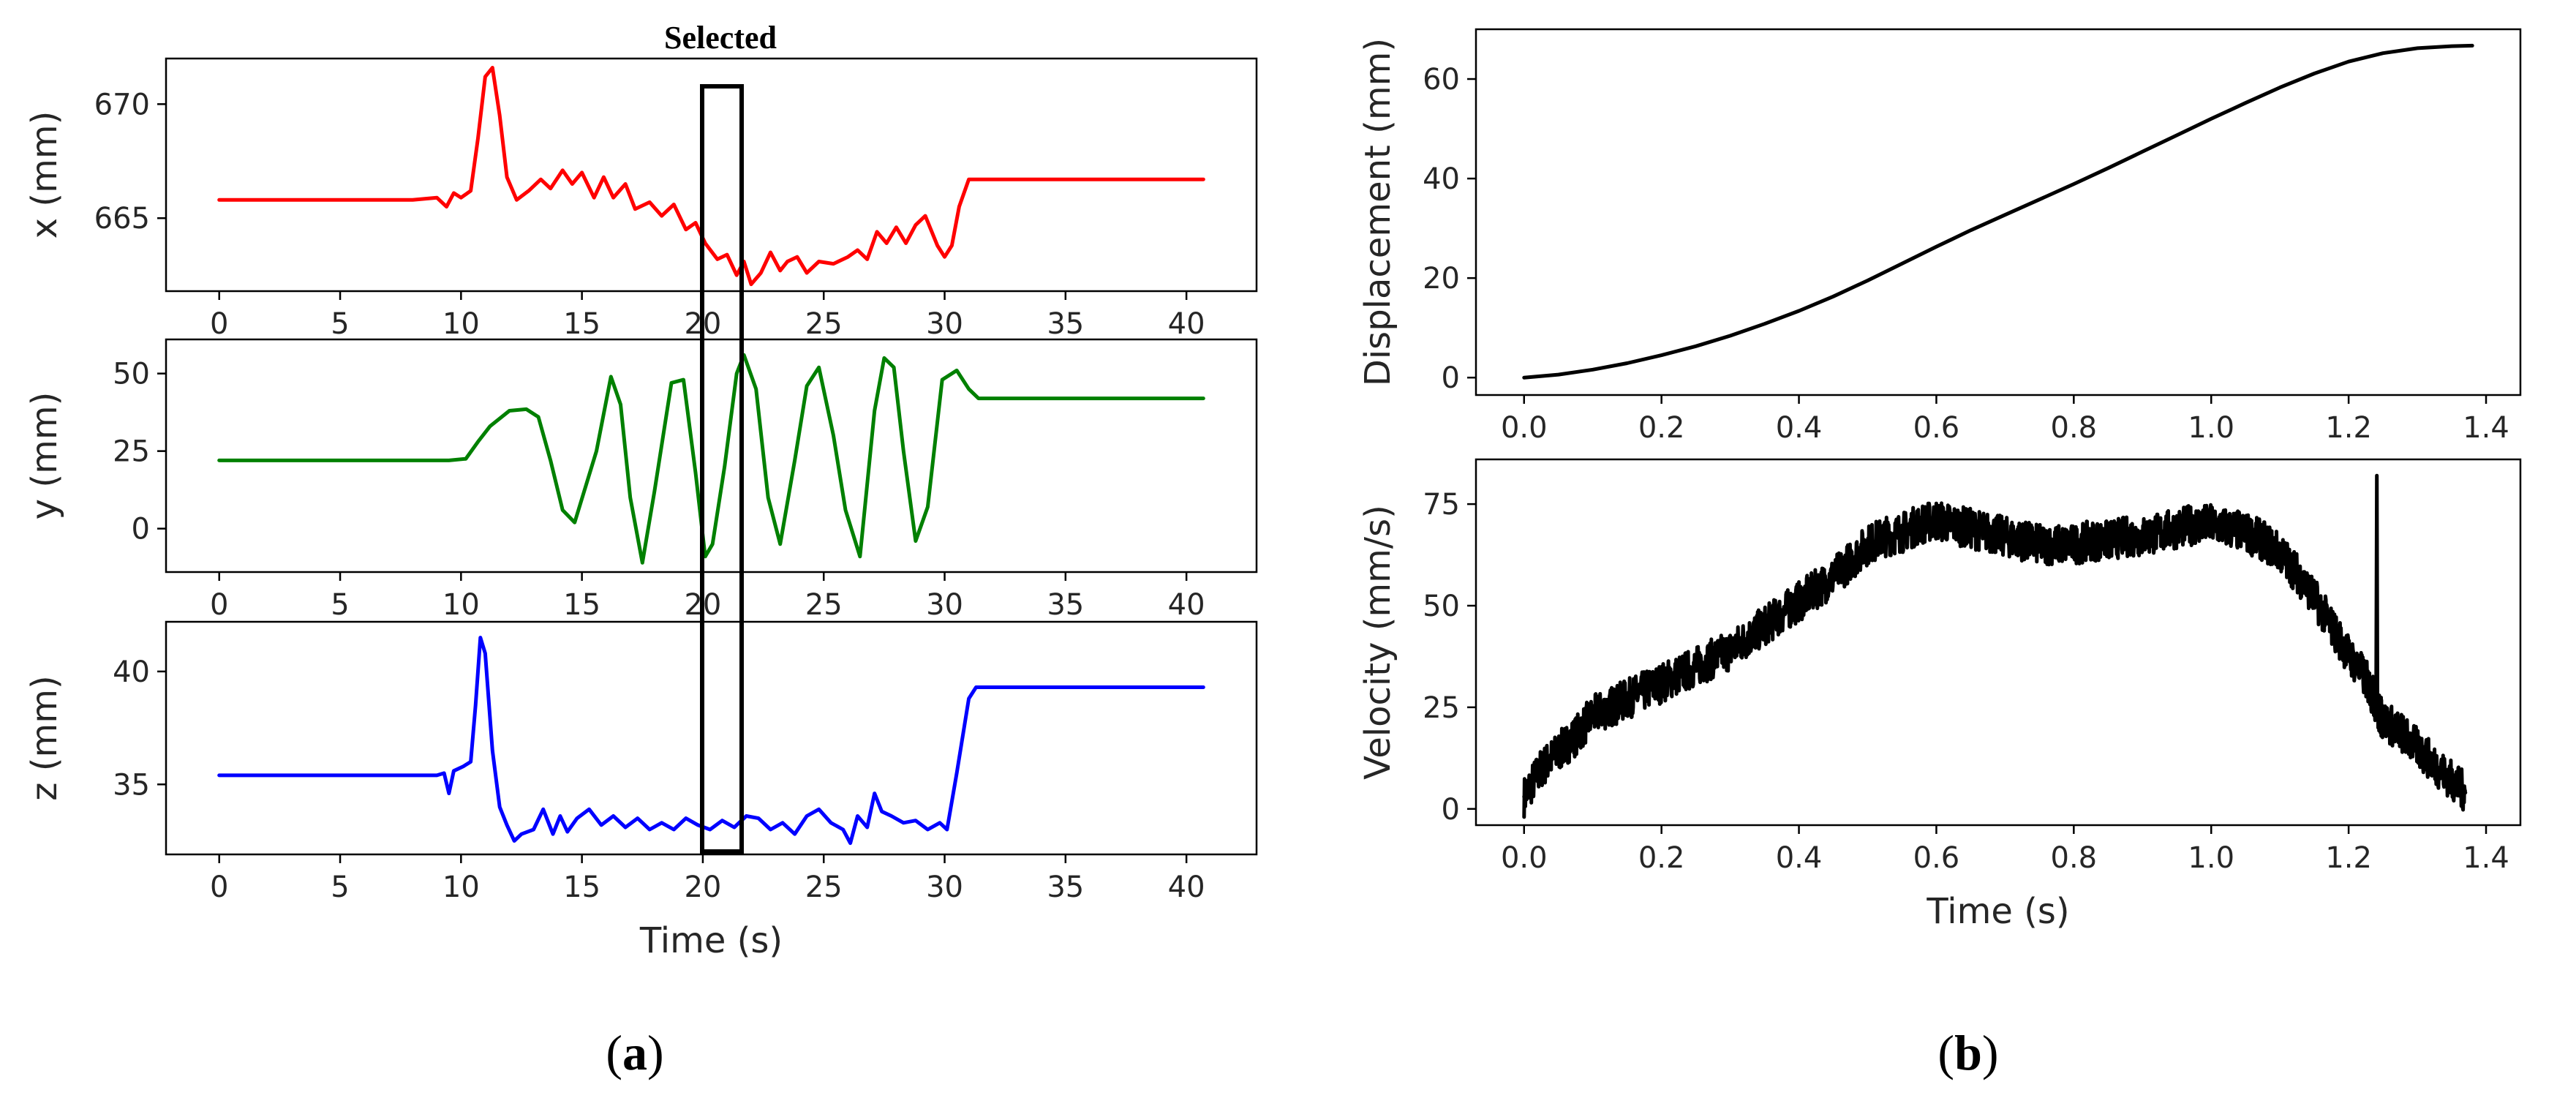 This screenshot has height=1098, width=2576. What do you see at coordinates (1441, 708) in the screenshot?
I see `velocity-ytick-label: 25` at bounding box center [1441, 708].